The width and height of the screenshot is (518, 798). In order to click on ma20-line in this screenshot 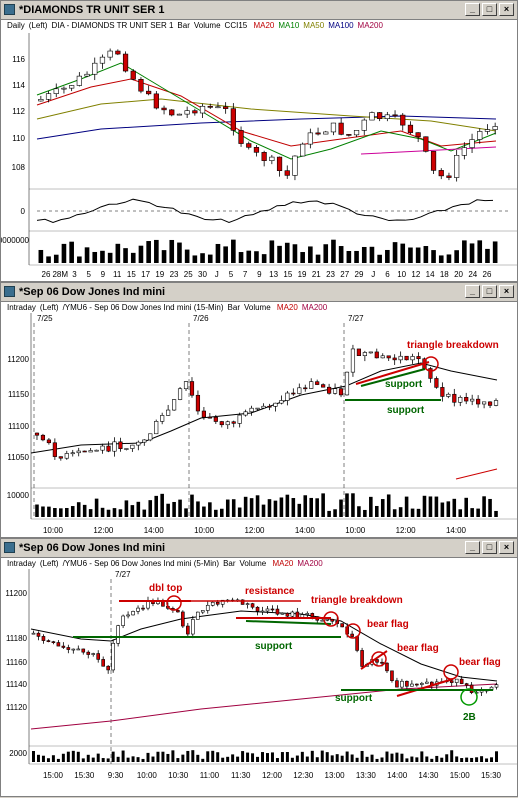, I will do `click(266, 112)`.